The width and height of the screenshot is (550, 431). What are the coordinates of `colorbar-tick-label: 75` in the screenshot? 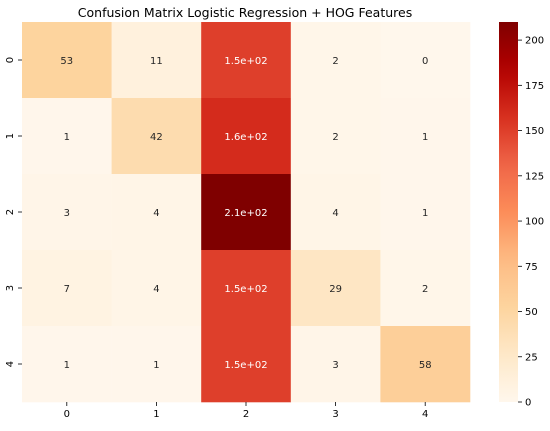 It's located at (531, 267).